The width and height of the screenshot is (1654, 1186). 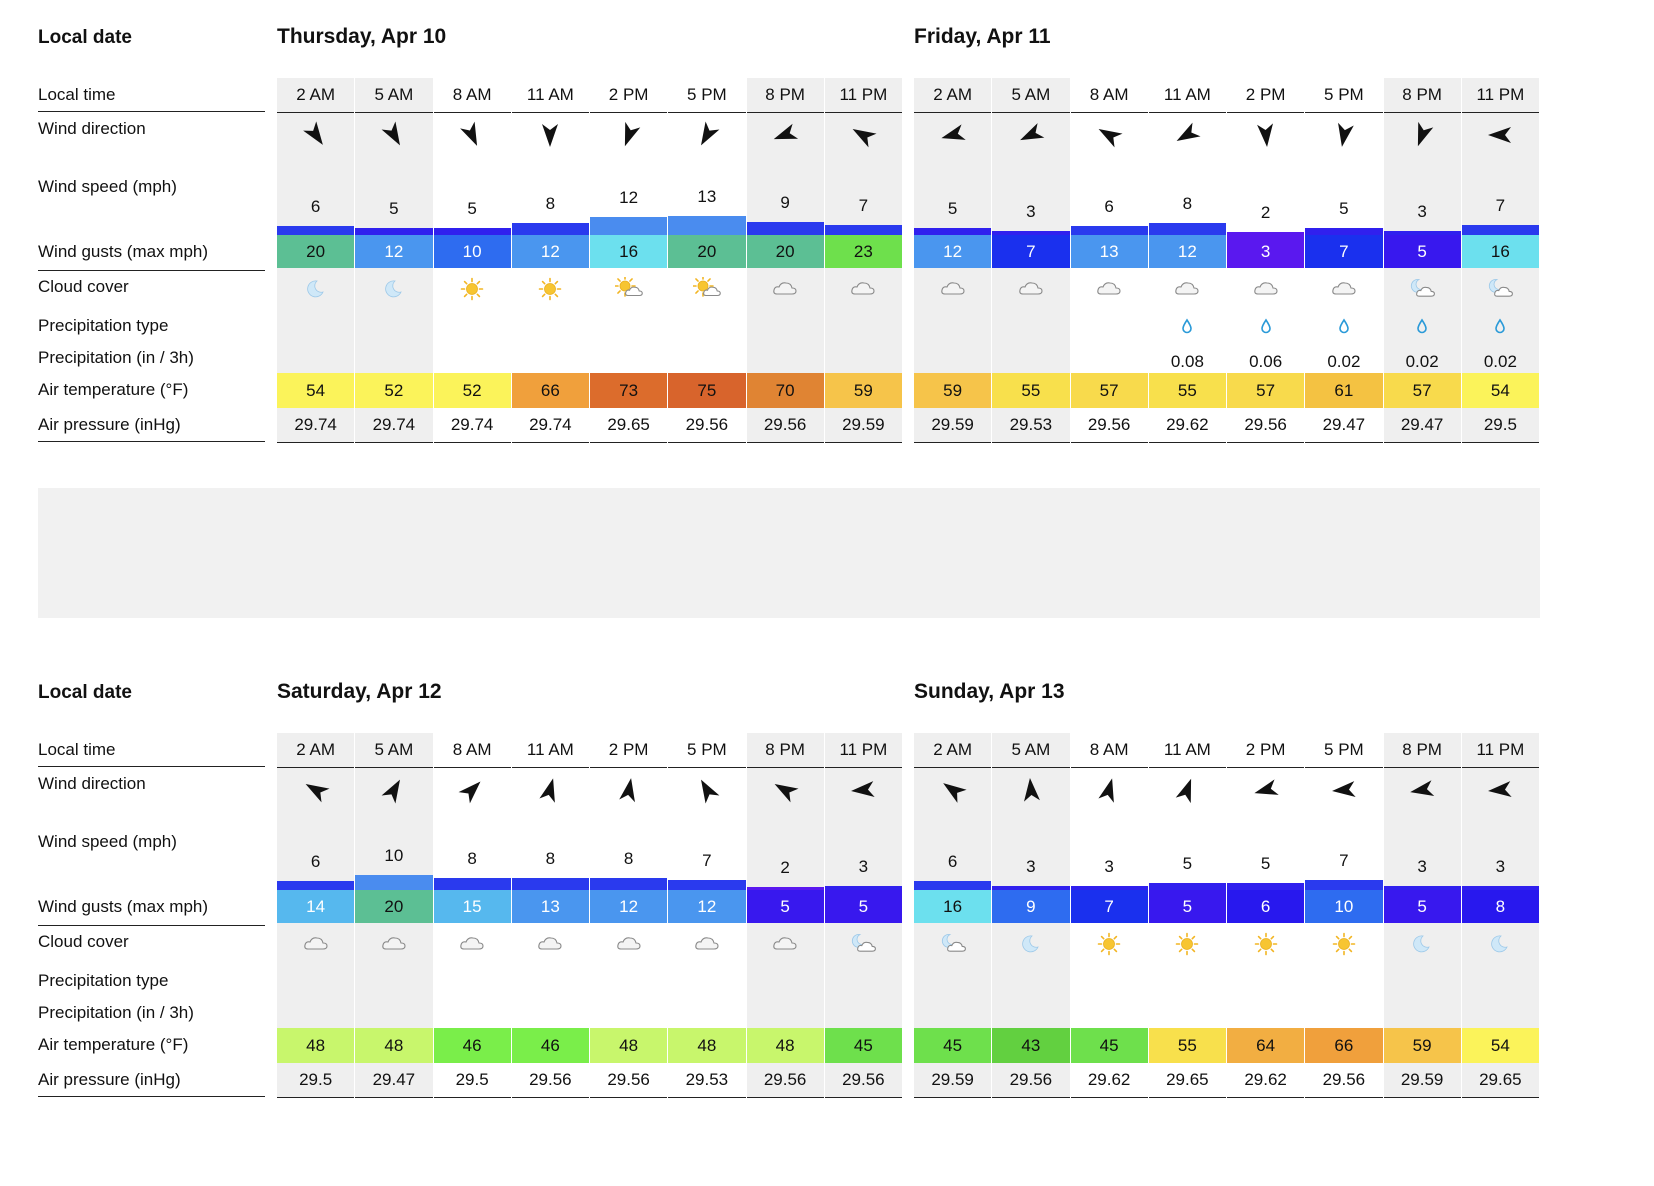 I want to click on wind-gust-value: 14, so click(x=316, y=906).